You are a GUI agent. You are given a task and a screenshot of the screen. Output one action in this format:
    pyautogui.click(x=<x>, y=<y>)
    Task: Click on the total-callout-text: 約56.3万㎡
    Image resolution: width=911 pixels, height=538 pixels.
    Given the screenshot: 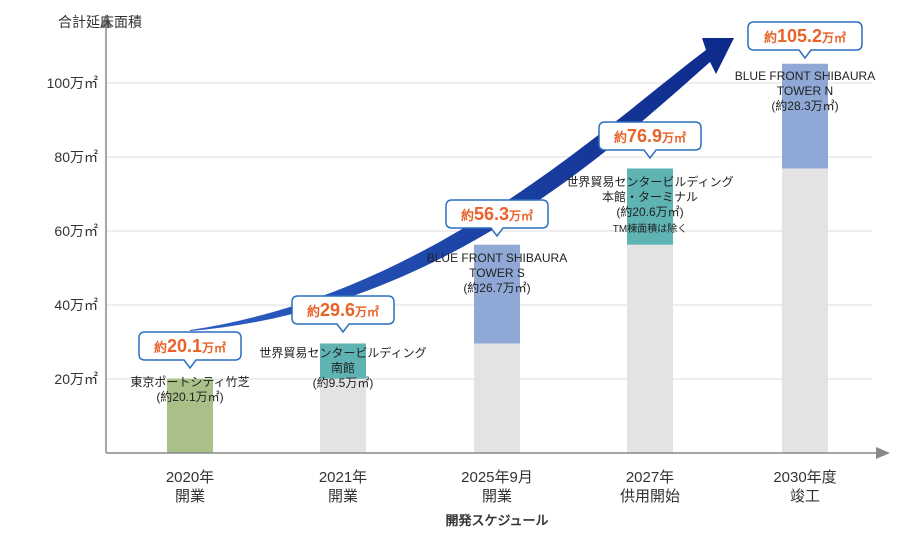 What is the action you would take?
    pyautogui.click(x=497, y=214)
    